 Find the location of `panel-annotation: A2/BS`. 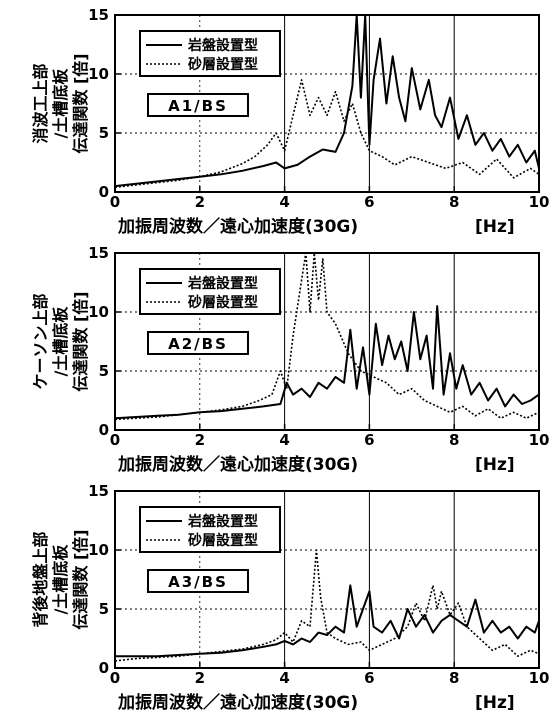

panel-annotation: A2/BS is located at coordinates (198, 343).